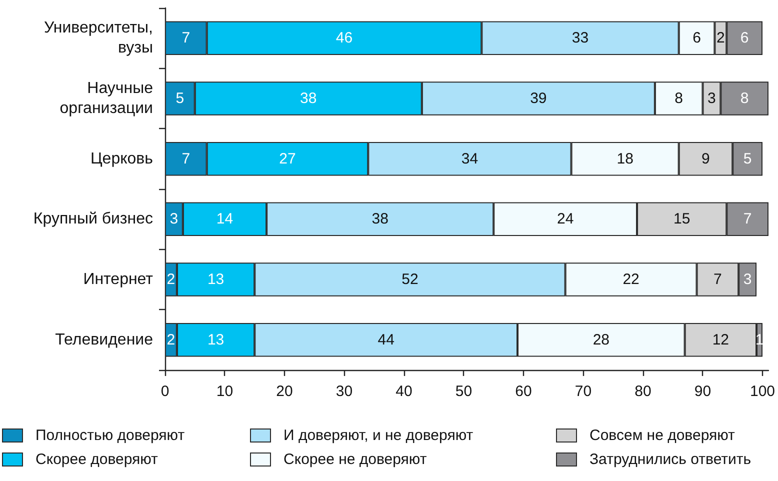  I want to click on data-label: 15, so click(681, 219).